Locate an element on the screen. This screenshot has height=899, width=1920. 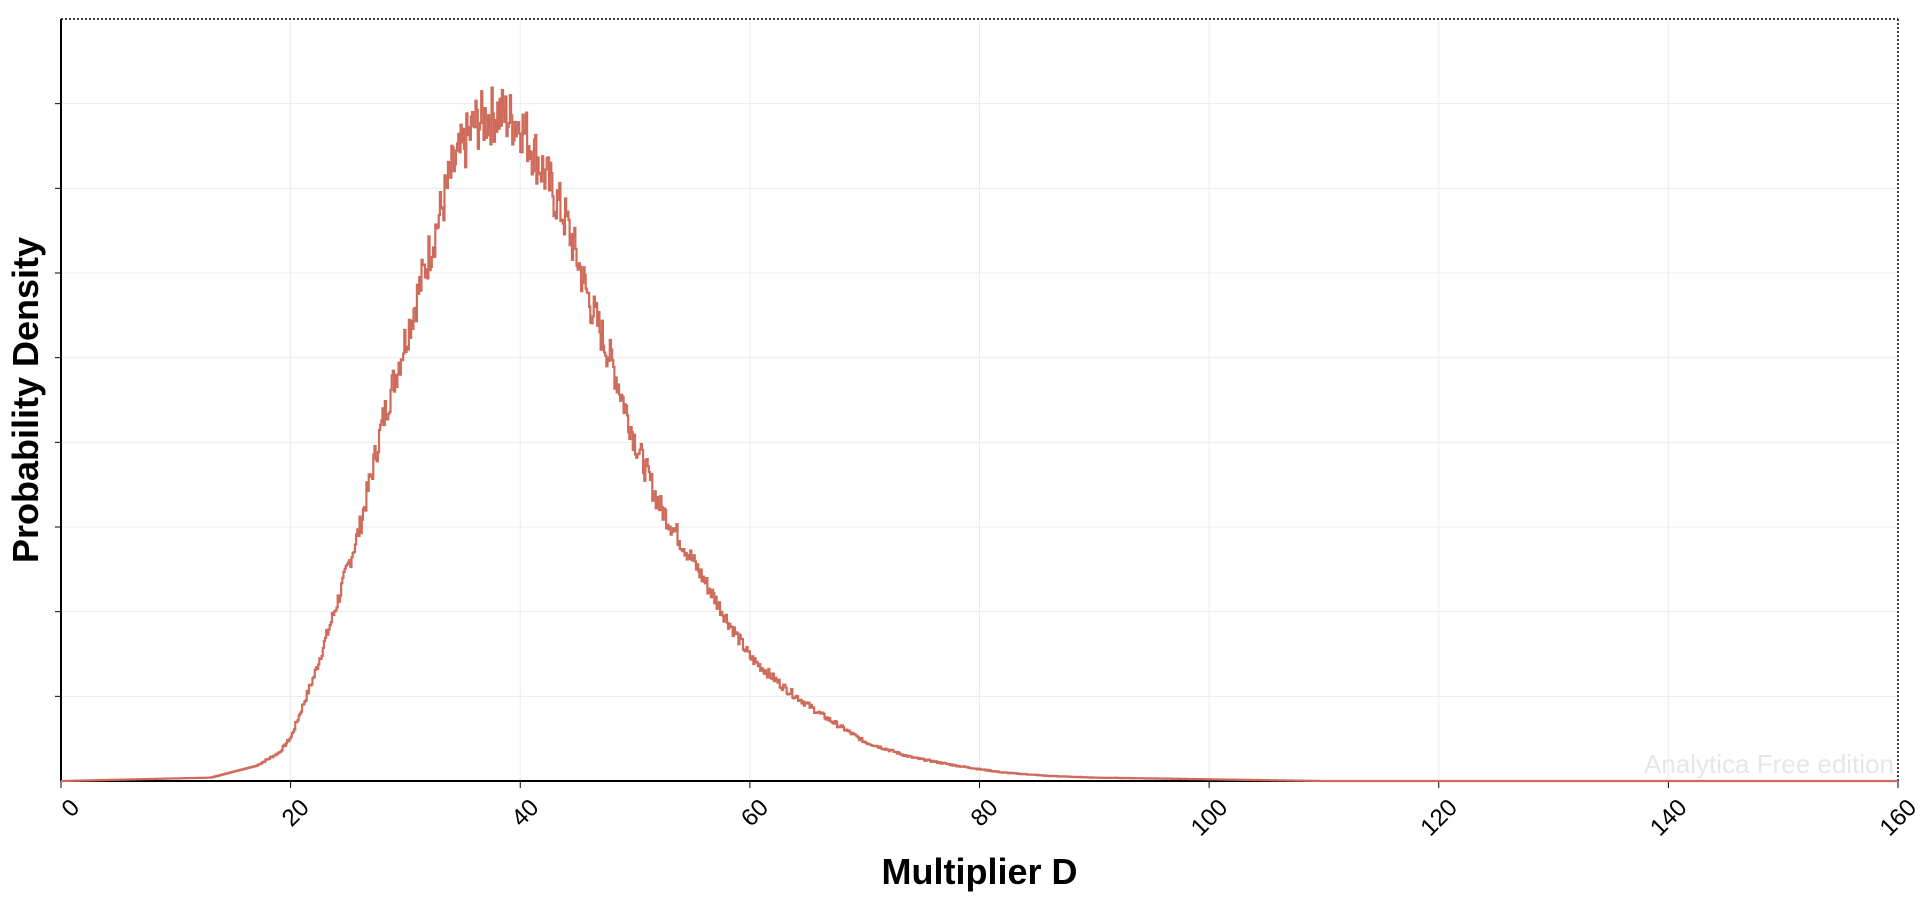
x-tick-label: 80 is located at coordinates (985, 813).